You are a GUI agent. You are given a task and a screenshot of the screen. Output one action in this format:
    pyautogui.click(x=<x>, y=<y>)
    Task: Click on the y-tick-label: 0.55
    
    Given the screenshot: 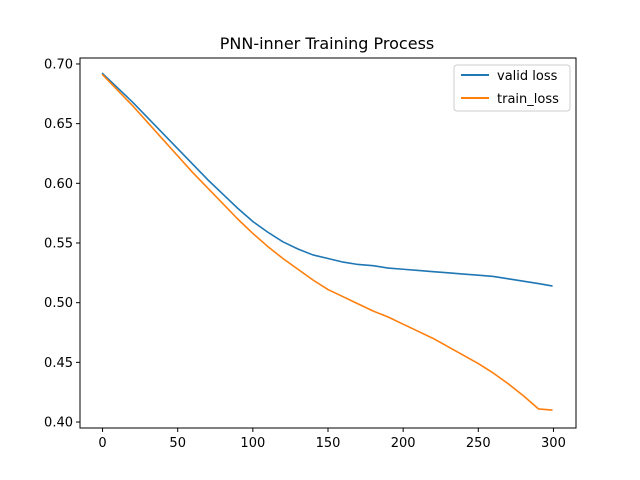 What is the action you would take?
    pyautogui.click(x=58, y=244)
    